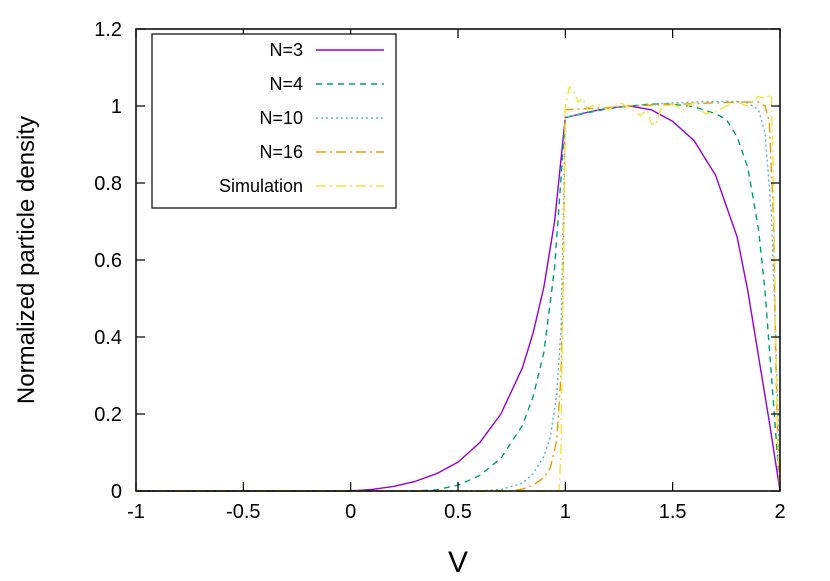 This screenshot has height=581, width=830. Describe the element at coordinates (458, 562) in the screenshot. I see `x-axis-label: V` at that location.